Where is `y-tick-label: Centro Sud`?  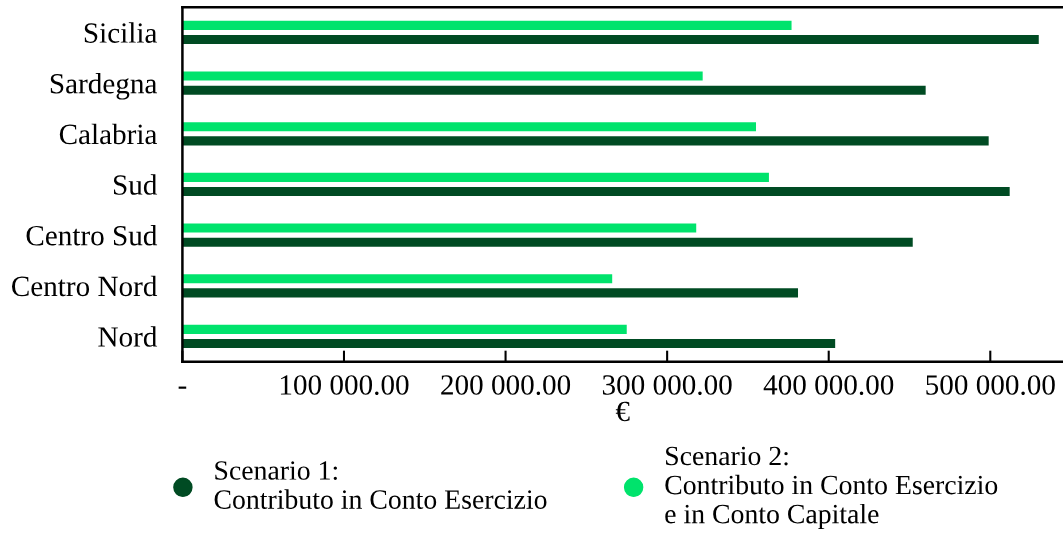
y-tick-label: Centro Sud is located at coordinates (92, 235).